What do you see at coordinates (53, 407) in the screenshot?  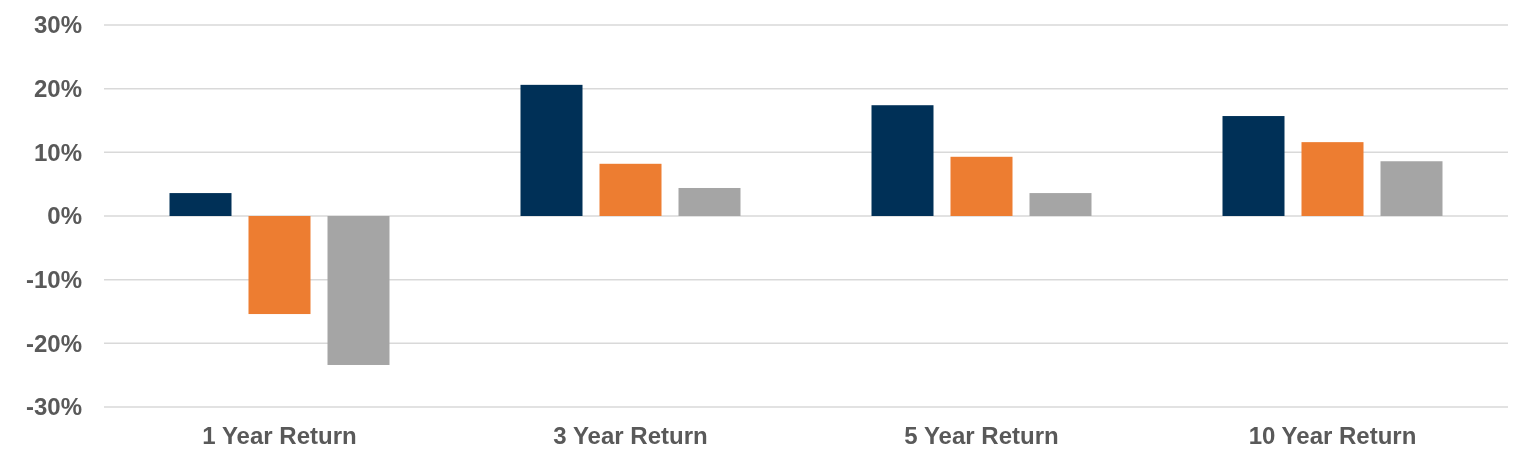 I see `y-tick-label: -30%` at bounding box center [53, 407].